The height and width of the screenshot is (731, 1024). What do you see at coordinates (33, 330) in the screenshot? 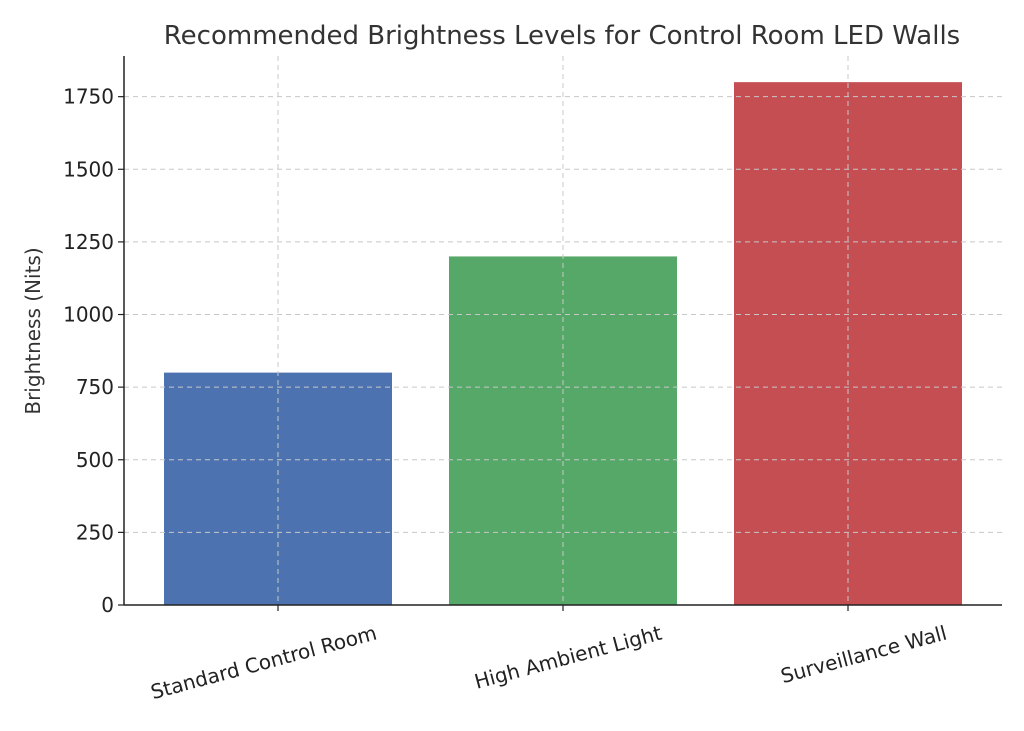
I see `y-axis-label: Brightness (Nits)` at bounding box center [33, 330].